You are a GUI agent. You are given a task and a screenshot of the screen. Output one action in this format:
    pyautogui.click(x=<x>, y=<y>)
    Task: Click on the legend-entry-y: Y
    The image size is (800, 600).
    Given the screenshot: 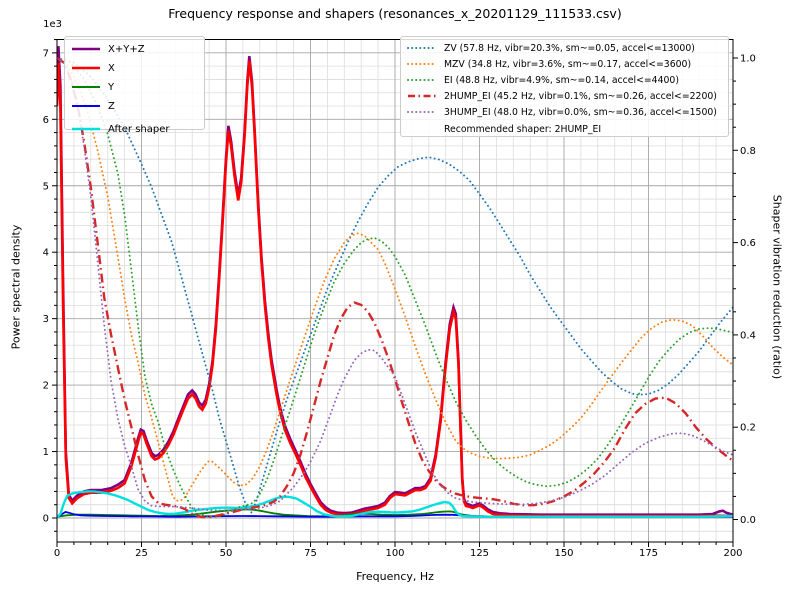 What is the action you would take?
    pyautogui.click(x=134, y=87)
    